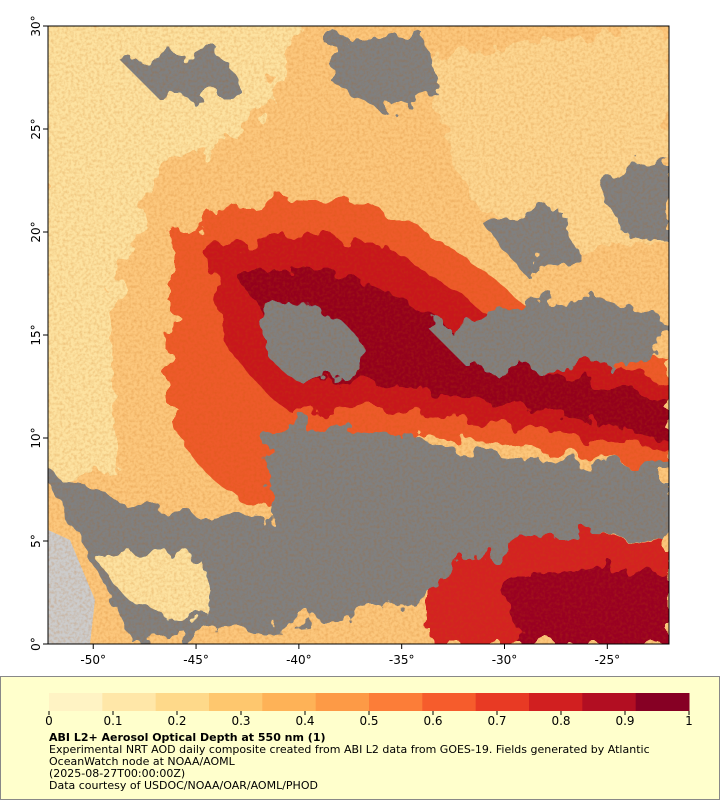  Describe the element at coordinates (560, 721) in the screenshot. I see `colorbar-tick-label: 0.8` at that location.